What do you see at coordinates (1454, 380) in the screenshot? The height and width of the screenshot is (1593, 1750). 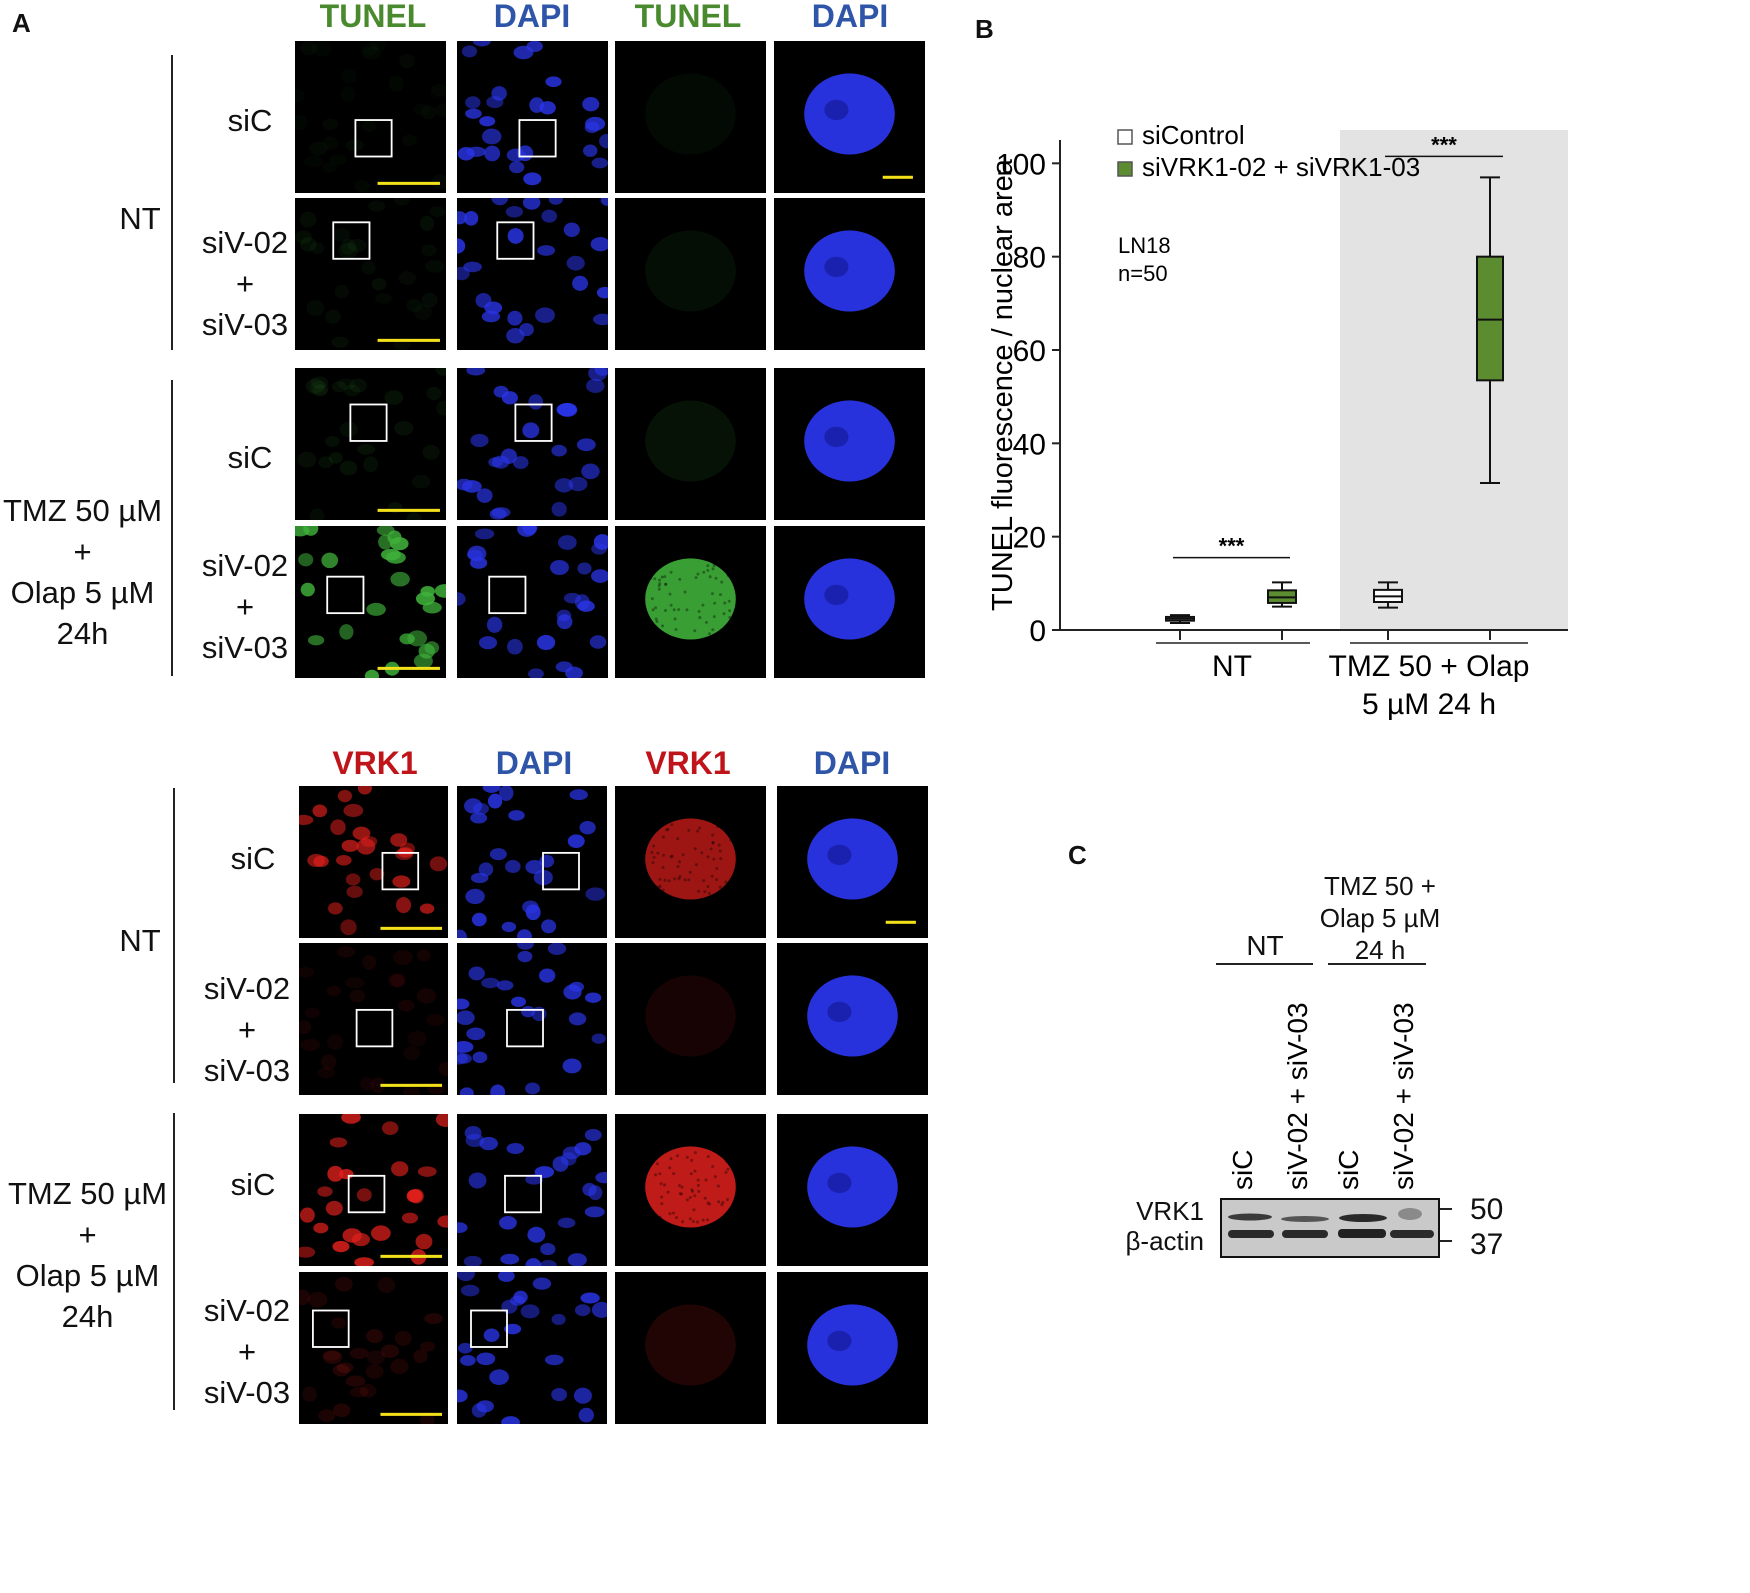 I see `shaded-region` at bounding box center [1454, 380].